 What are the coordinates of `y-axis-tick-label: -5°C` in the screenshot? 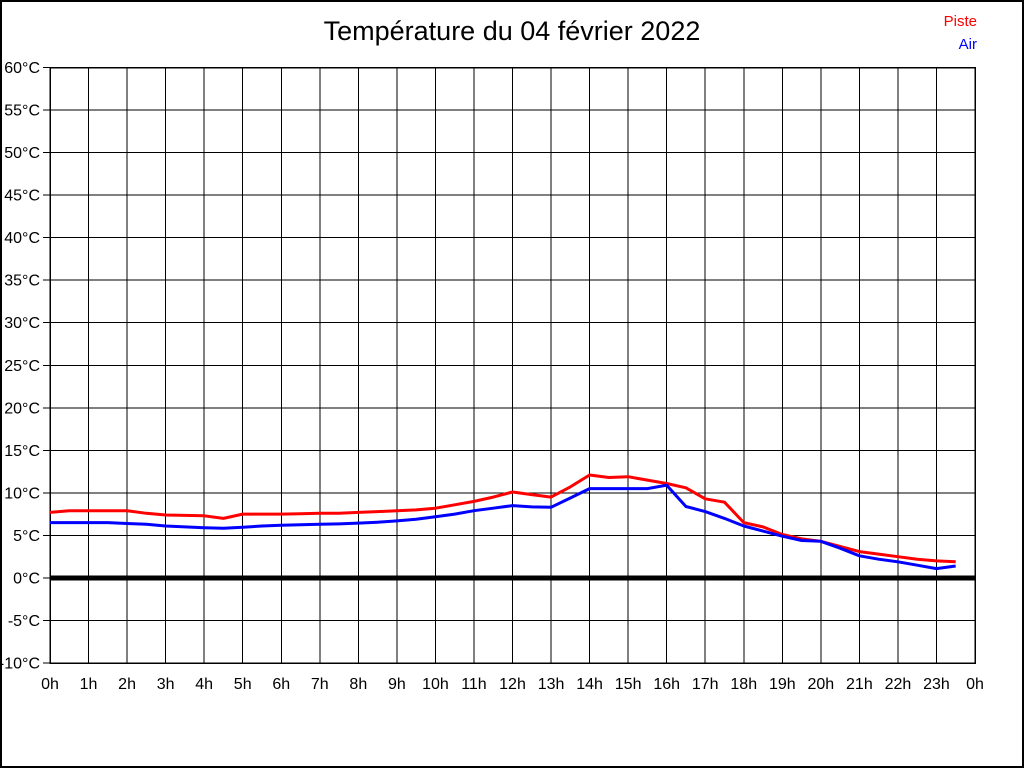 It's located at (24, 621).